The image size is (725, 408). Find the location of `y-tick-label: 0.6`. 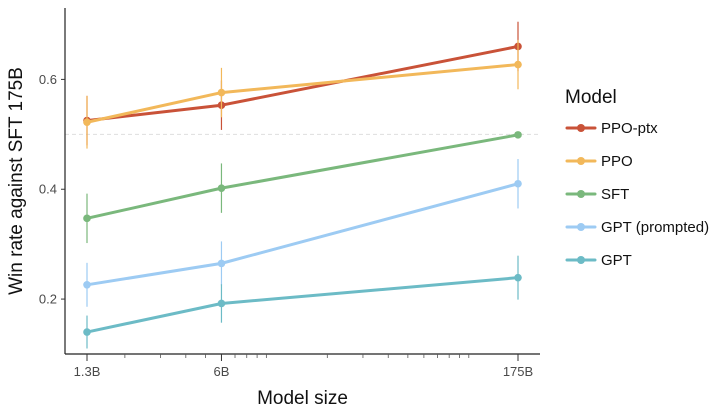

y-tick-label: 0.6 is located at coordinates (48, 79).